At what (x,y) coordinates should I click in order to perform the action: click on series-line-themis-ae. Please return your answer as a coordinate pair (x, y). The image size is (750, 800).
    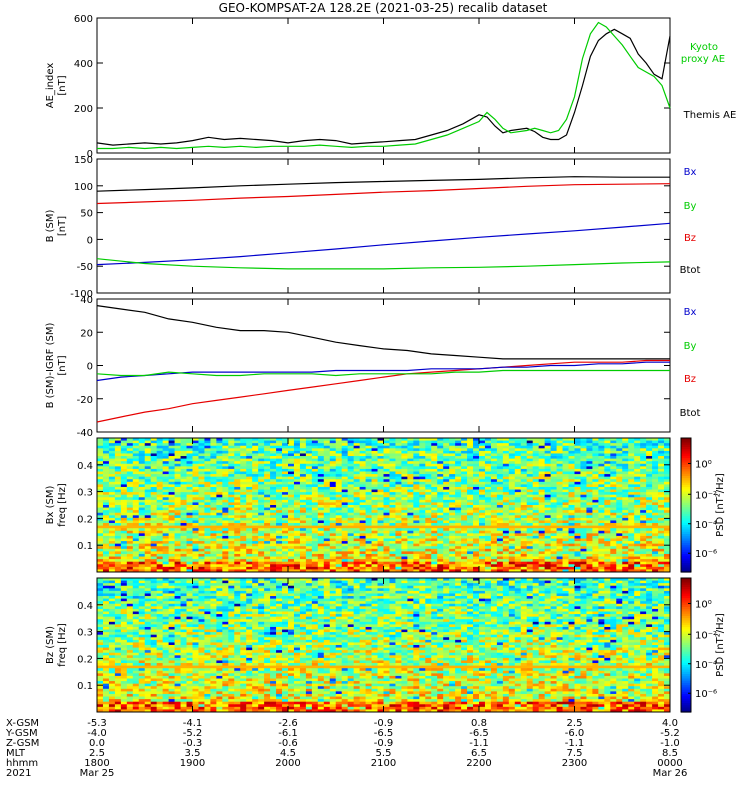
    Looking at the image, I should click on (383, 87).